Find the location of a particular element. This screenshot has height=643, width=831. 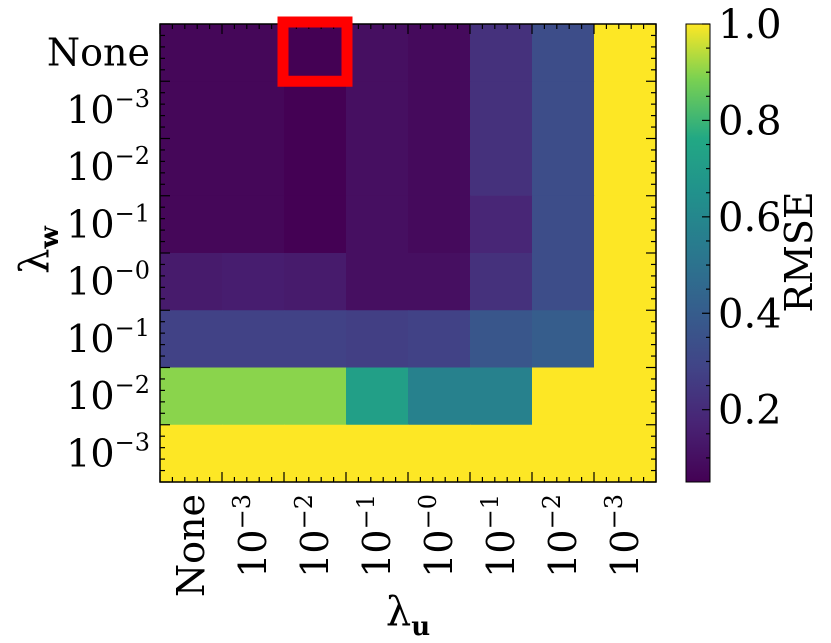

heatmap-cell-r7-c5 is located at coordinates (501, 453).